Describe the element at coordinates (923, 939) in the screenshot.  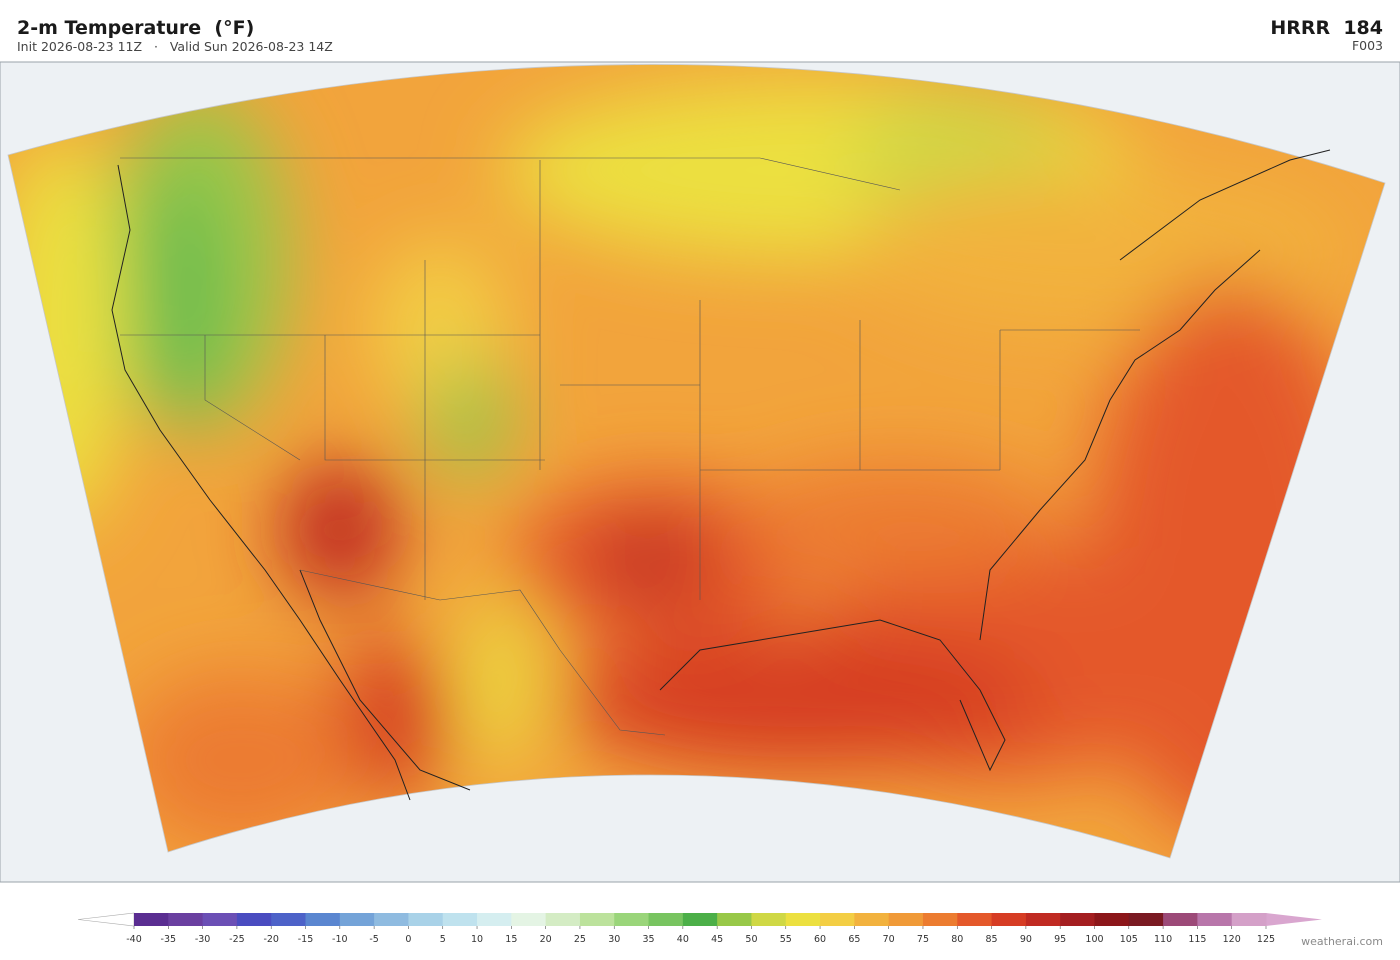
I see `colorbar-tick-label: 75` at that location.